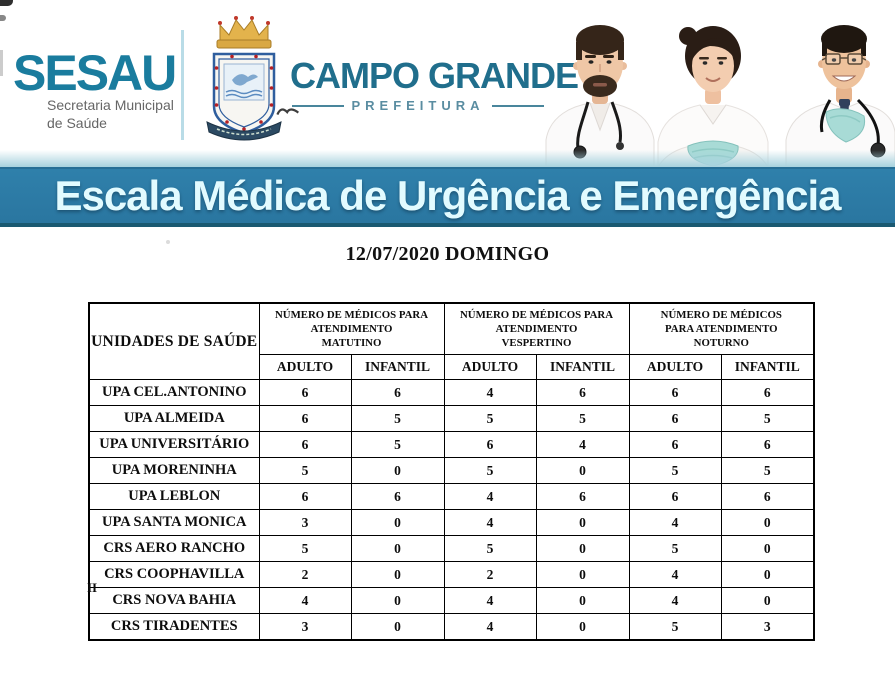  I want to click on unit-cell: CRS NOVA BAHIA, so click(174, 600).